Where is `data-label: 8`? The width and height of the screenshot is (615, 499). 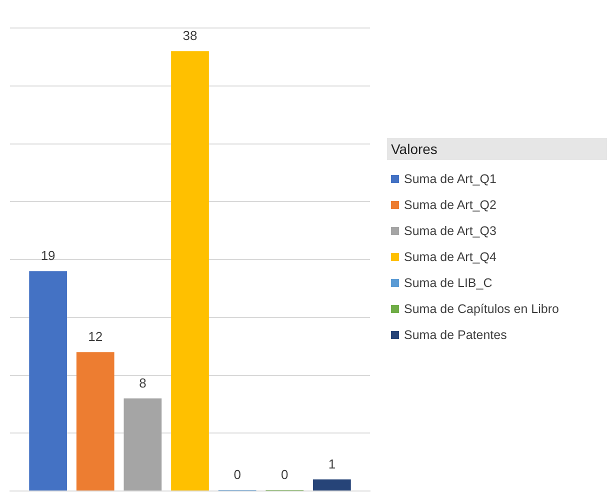
data-label: 8 is located at coordinates (142, 382).